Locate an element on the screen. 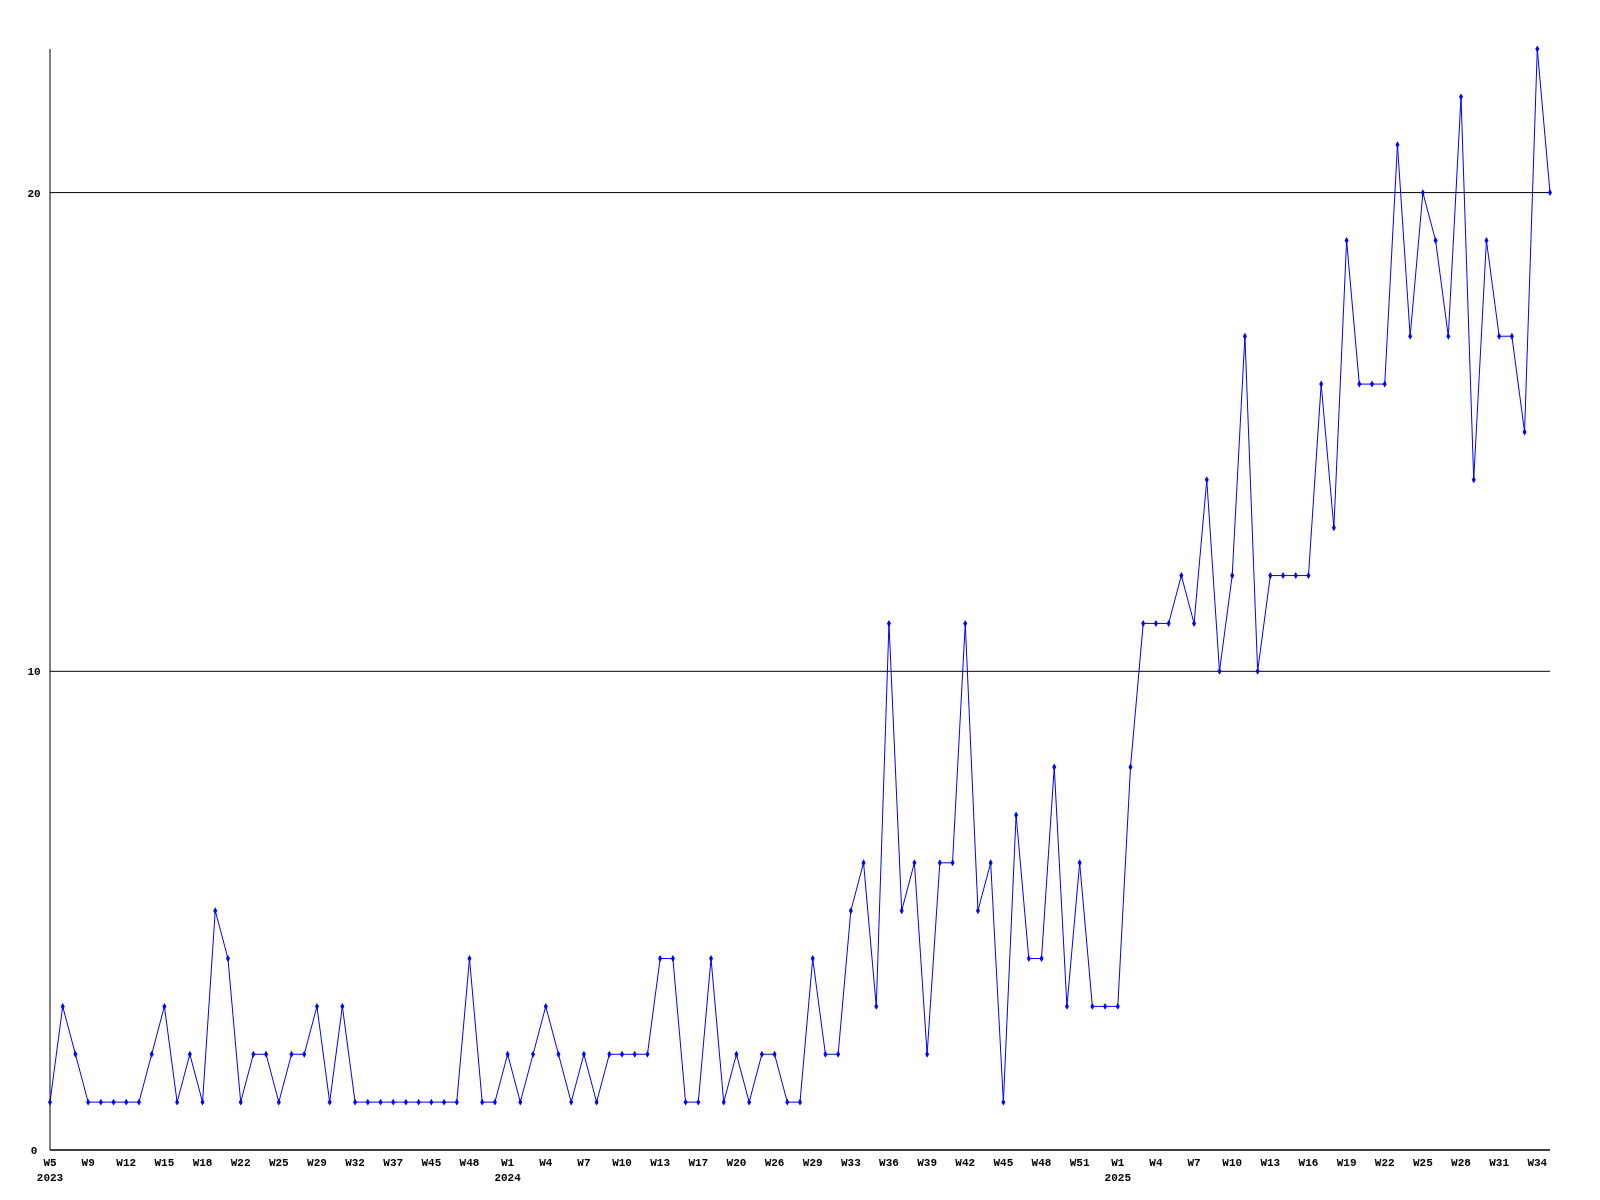 The width and height of the screenshot is (1600, 1200). x-tick-label: W39 is located at coordinates (927, 1163).